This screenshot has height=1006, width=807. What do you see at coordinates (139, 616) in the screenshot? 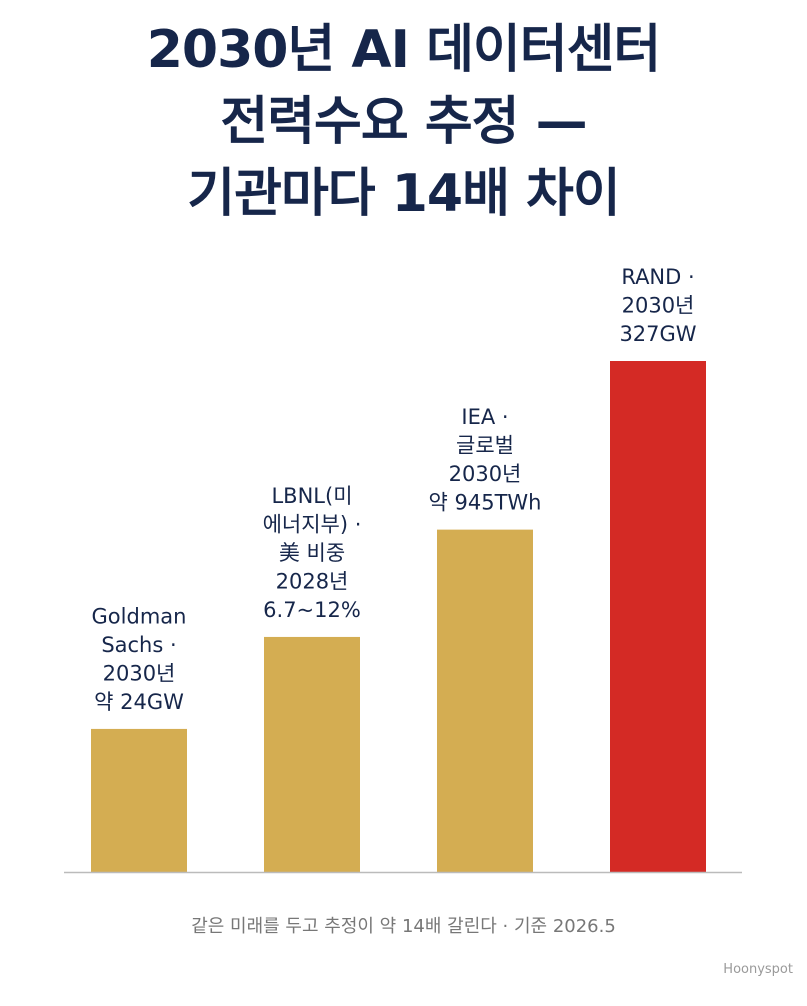
I see `bar-label-line: Goldman` at bounding box center [139, 616].